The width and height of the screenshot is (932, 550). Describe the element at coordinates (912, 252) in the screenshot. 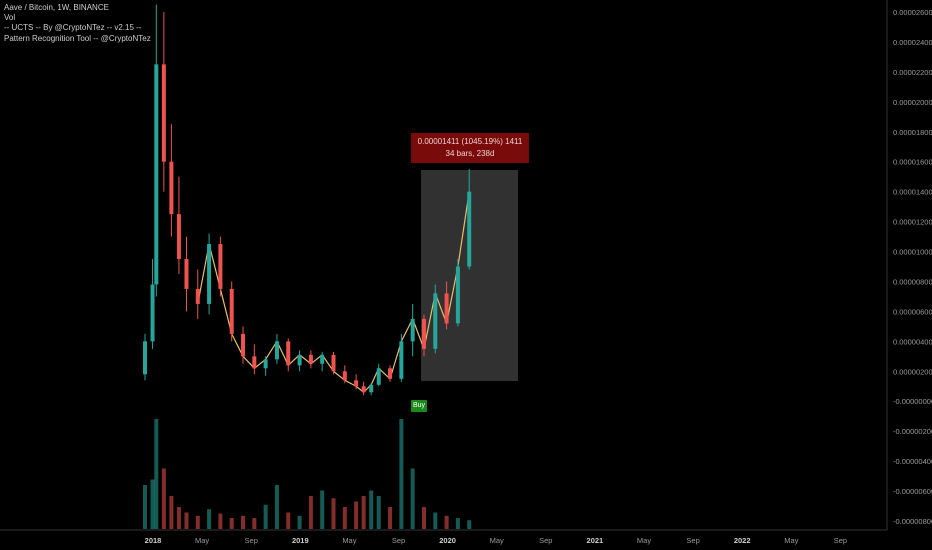

I see `price-tick-label: 0.00001000` at that location.